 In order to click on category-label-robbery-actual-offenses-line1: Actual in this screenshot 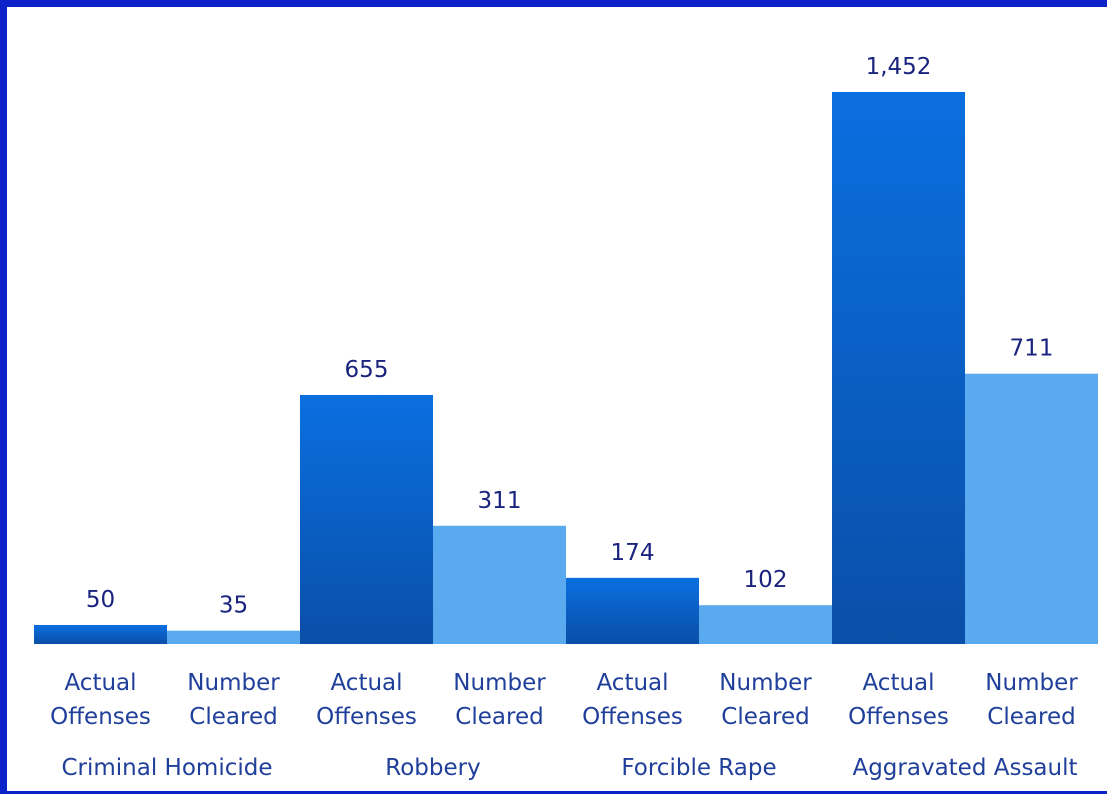, I will do `click(366, 683)`.